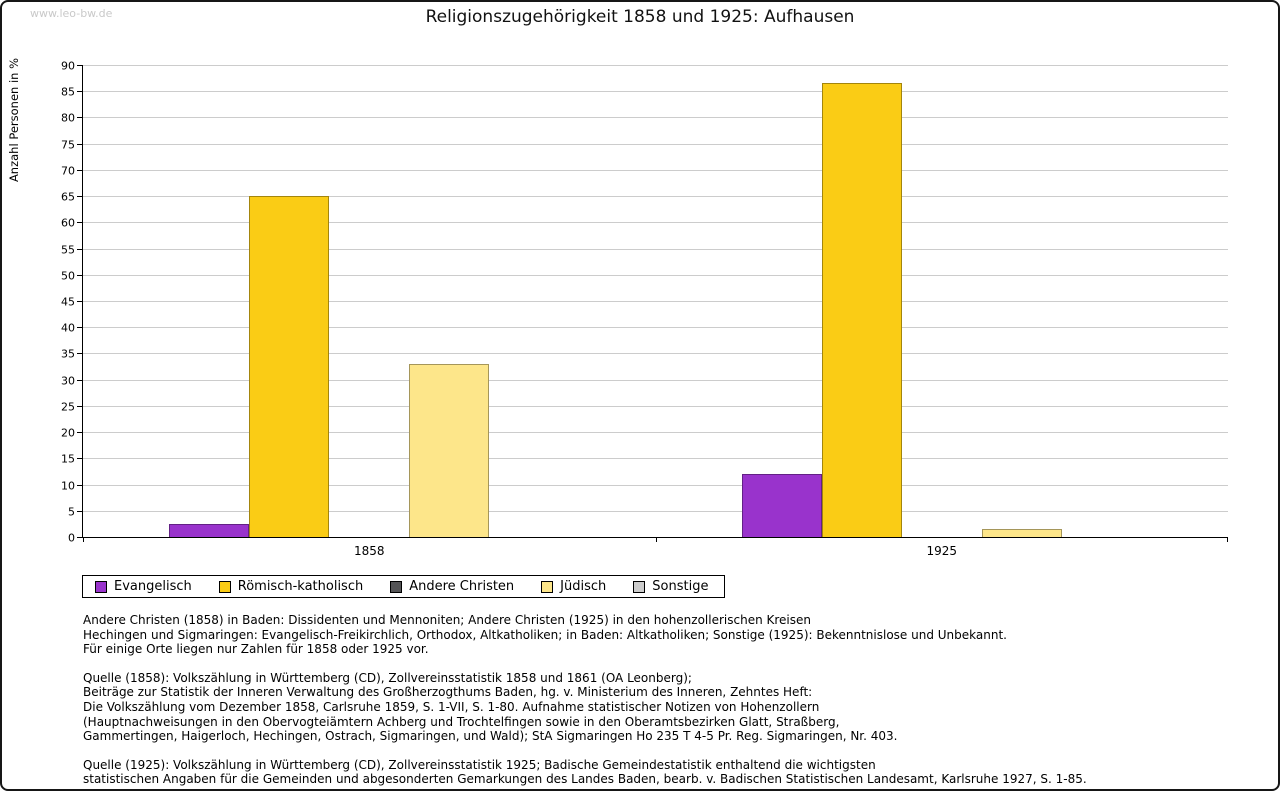  Describe the element at coordinates (68, 66) in the screenshot. I see `y-tick-label: 90` at that location.